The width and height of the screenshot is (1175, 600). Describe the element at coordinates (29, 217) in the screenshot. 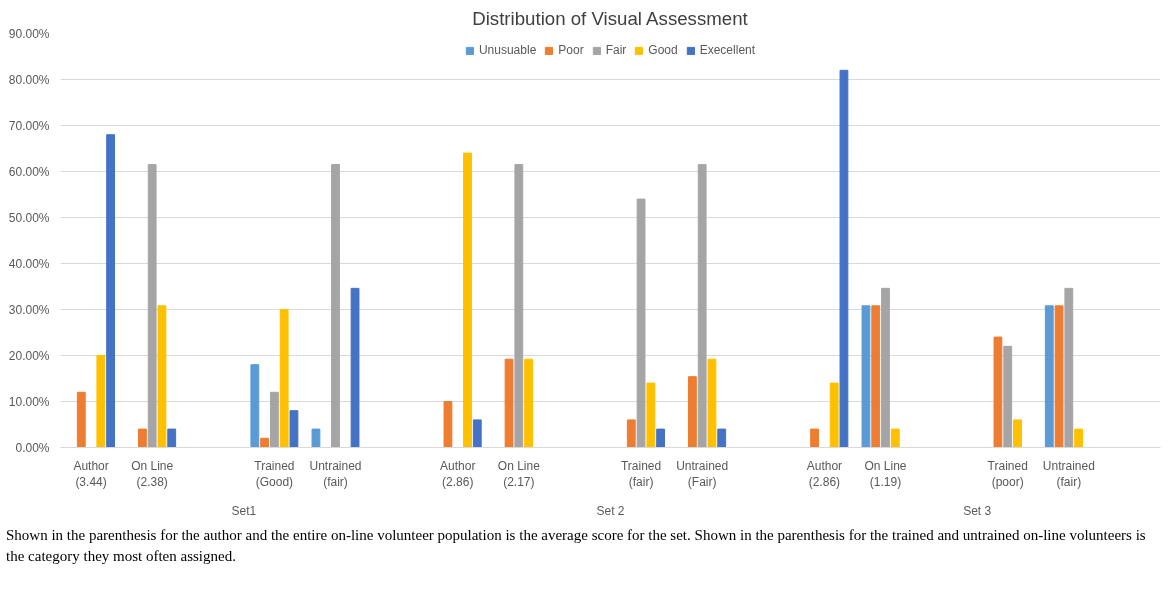

I see `y-tick-label: 50.00%` at that location.